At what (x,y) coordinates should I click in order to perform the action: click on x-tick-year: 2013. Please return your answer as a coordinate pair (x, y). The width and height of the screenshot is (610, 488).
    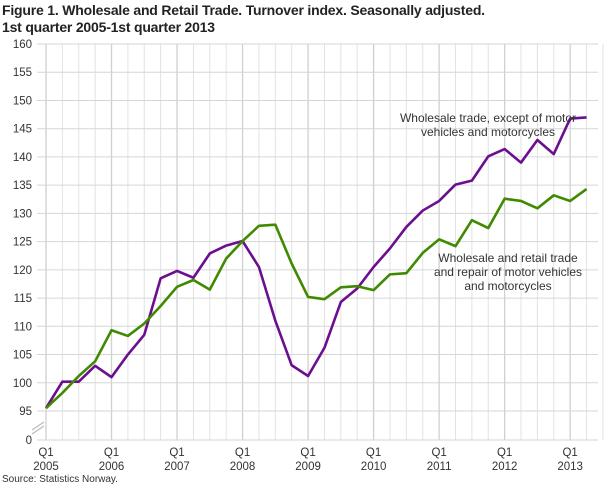
    Looking at the image, I should click on (570, 467).